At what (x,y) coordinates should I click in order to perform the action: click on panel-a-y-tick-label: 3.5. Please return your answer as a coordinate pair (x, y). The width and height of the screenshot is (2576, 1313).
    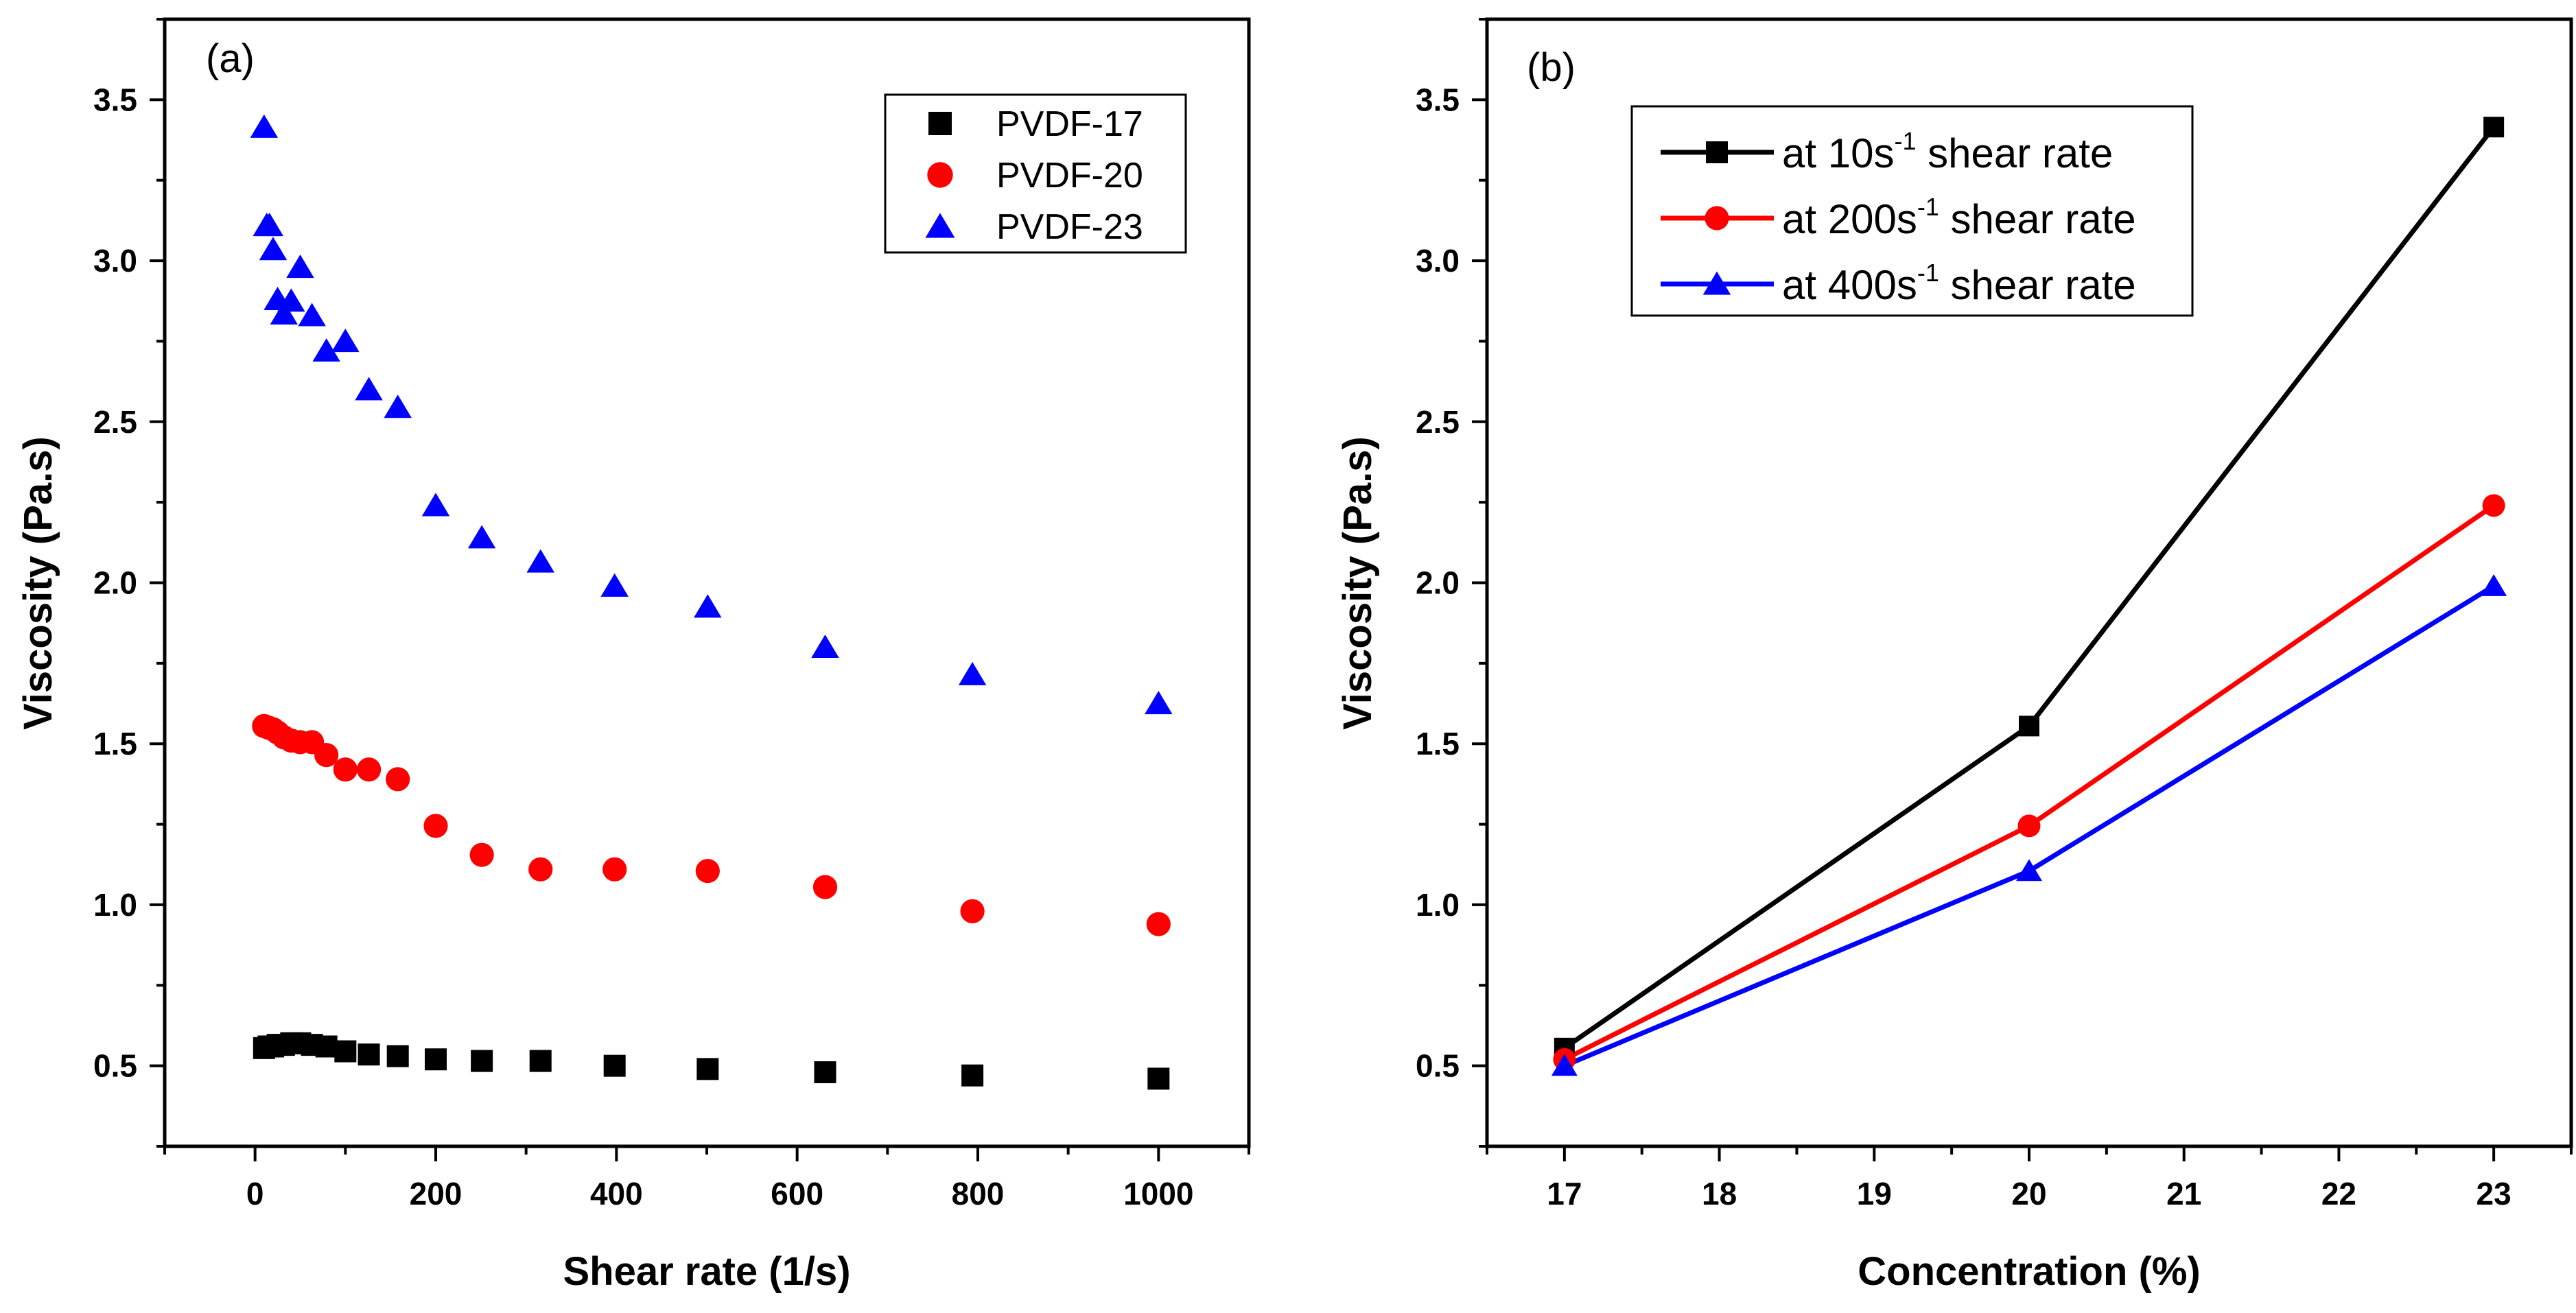
    Looking at the image, I should click on (115, 100).